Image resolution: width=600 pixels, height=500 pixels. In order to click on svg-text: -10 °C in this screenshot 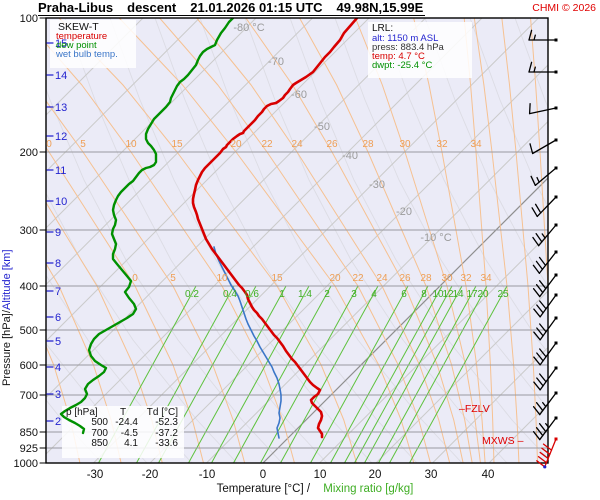, I will do `click(435, 238)`.